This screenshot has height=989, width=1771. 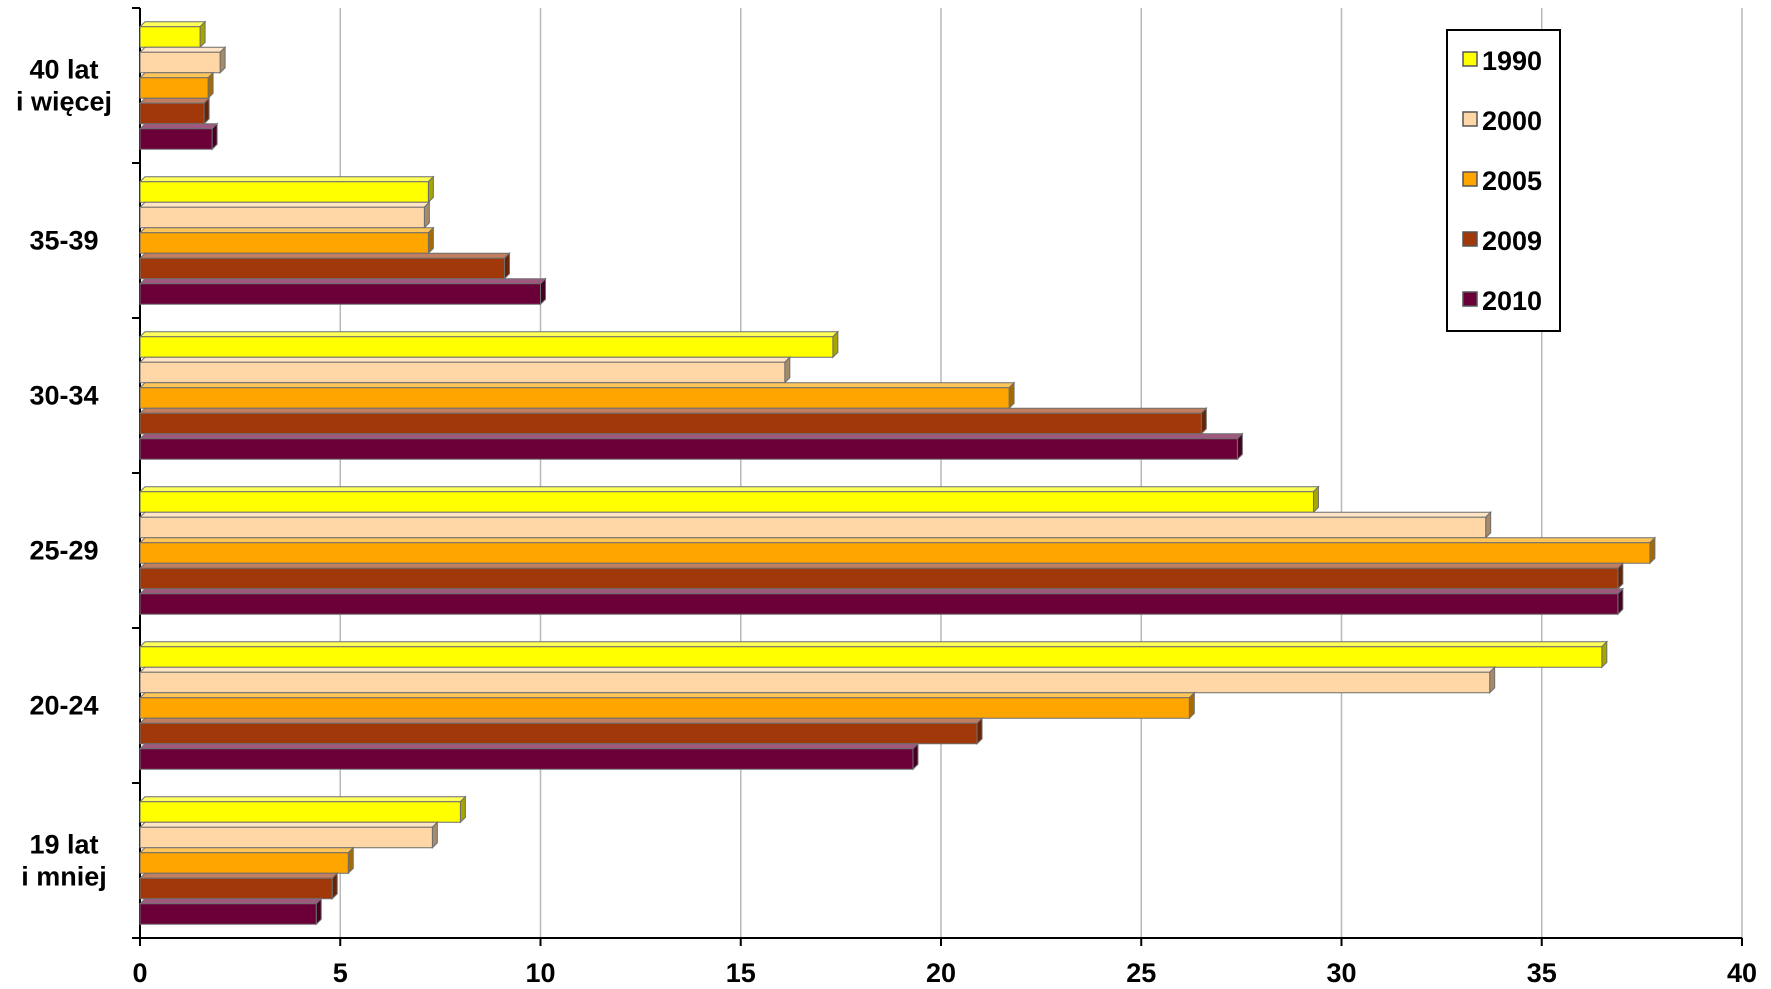 What do you see at coordinates (64, 86) in the screenshot?
I see `category-label-0: 40 lat i więcej` at bounding box center [64, 86].